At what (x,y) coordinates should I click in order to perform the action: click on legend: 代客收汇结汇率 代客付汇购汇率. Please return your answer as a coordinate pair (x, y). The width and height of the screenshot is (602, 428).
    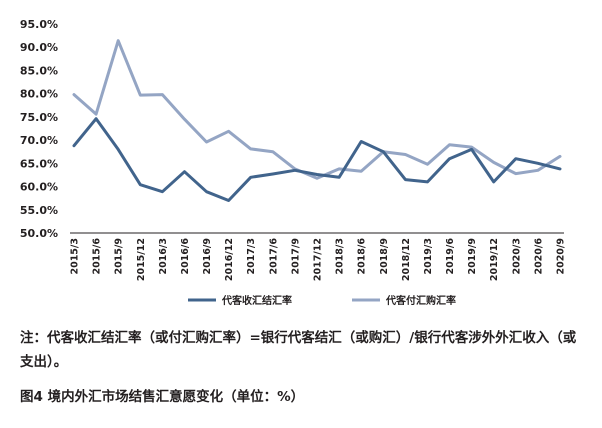
    Looking at the image, I should click on (322, 300).